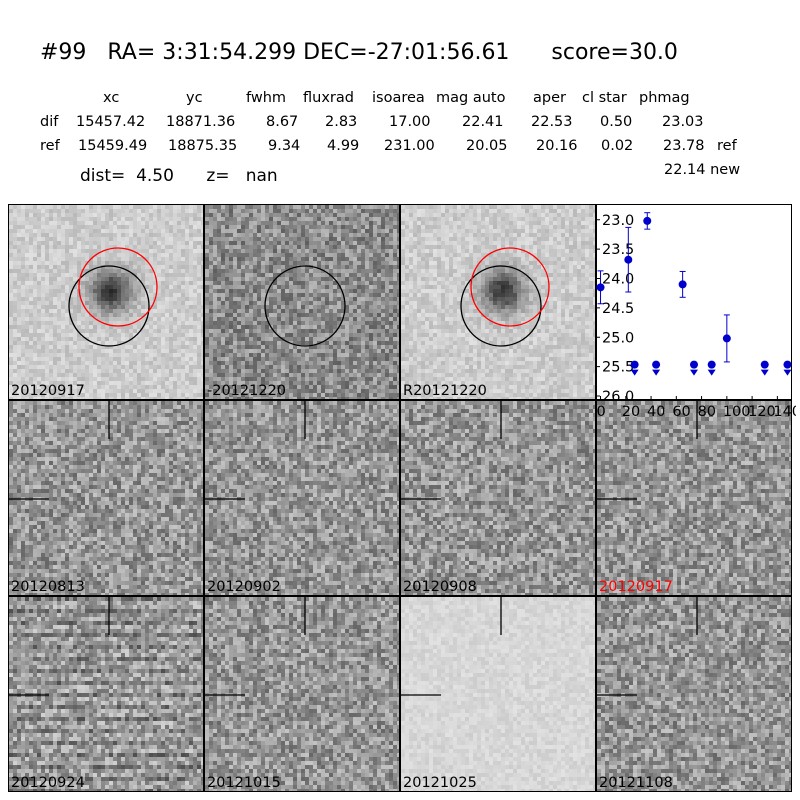  What do you see at coordinates (106, 694) in the screenshot?
I see `cutout-panel: 20120924` at bounding box center [106, 694].